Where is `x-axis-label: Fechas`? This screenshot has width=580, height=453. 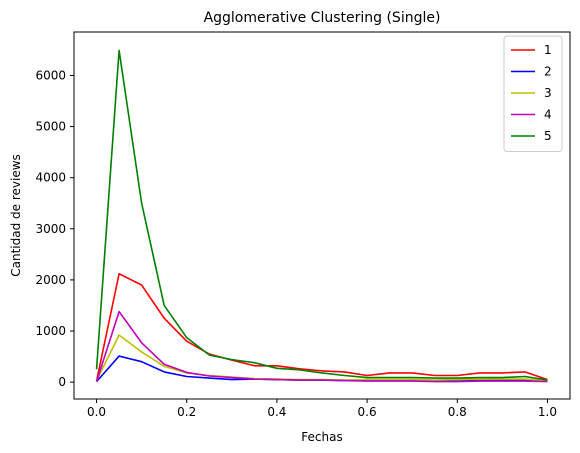 x-axis-label: Fechas is located at coordinates (321, 437).